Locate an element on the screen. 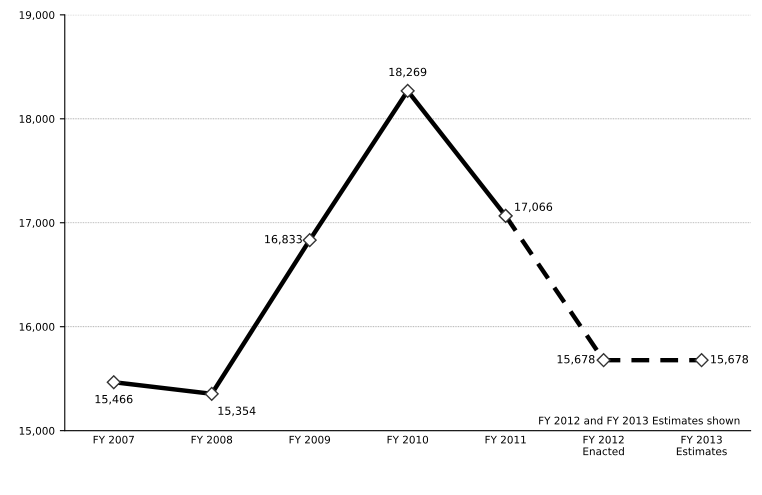 The height and width of the screenshot is (495, 762). data-label: 17,066 is located at coordinates (533, 207).